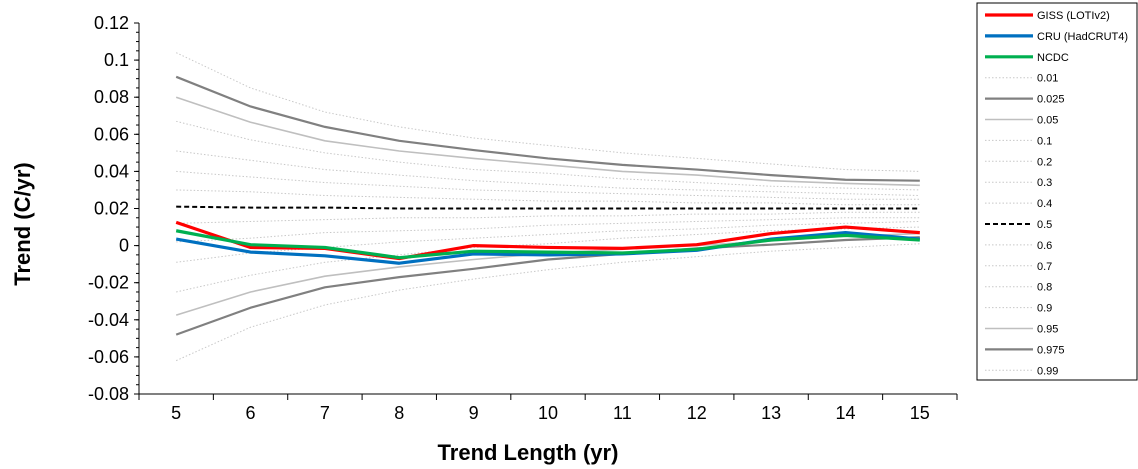 This screenshot has height=469, width=1138. What do you see at coordinates (1047, 371) in the screenshot?
I see `legend-label: 0.99` at bounding box center [1047, 371].